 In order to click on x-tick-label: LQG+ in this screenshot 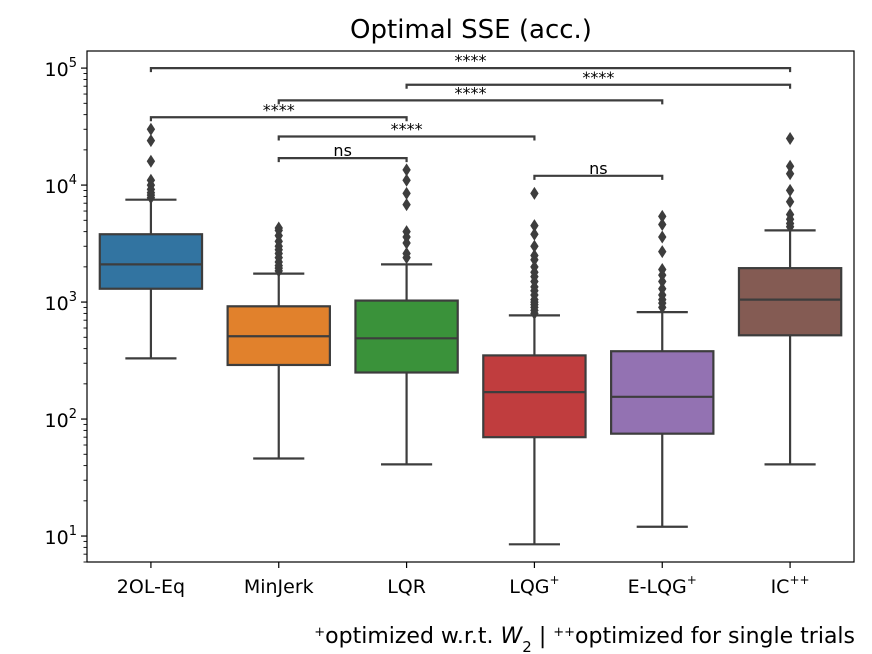, I will do `click(534, 585)`.